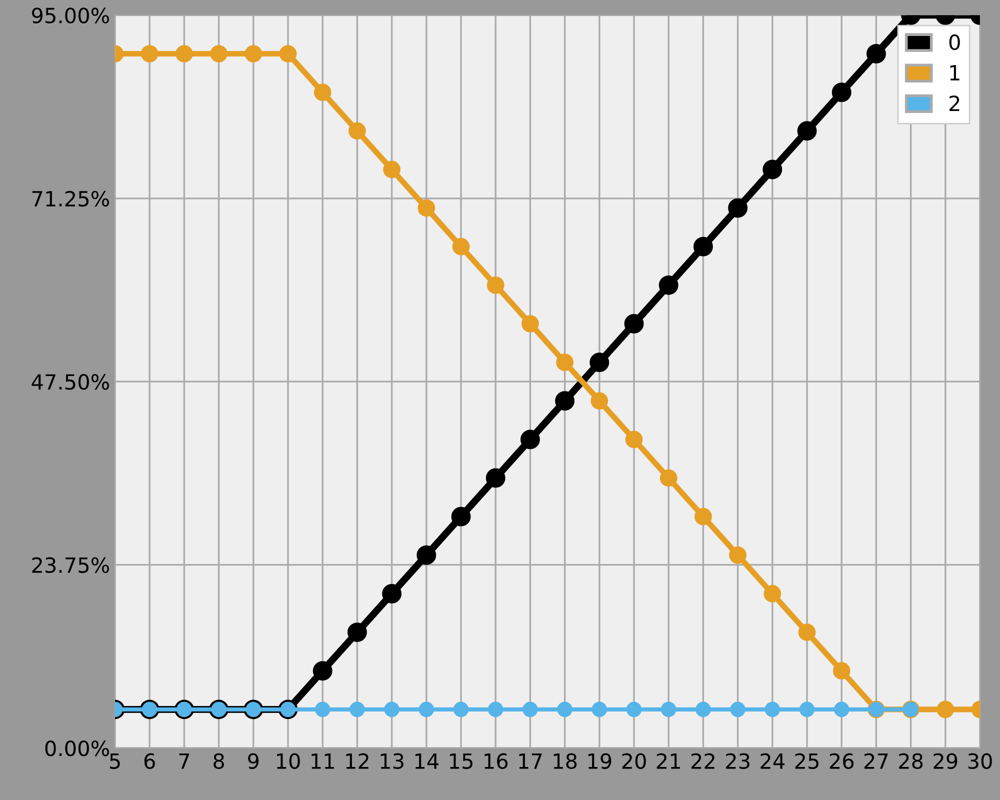 The width and height of the screenshot is (1000, 800). What do you see at coordinates (806, 761) in the screenshot?
I see `x-tick-label: 25` at bounding box center [806, 761].